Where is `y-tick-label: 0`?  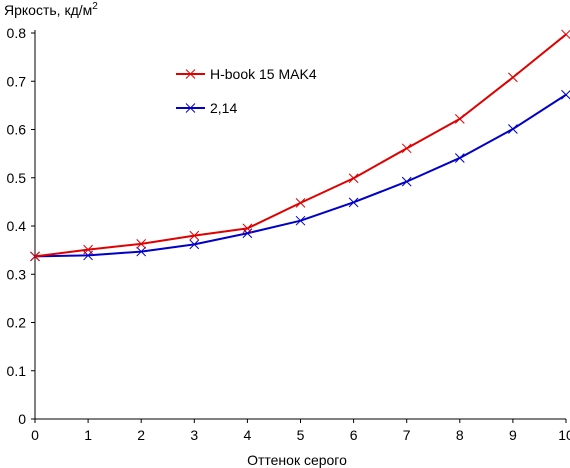 y-tick-label: 0 is located at coordinates (22, 419).